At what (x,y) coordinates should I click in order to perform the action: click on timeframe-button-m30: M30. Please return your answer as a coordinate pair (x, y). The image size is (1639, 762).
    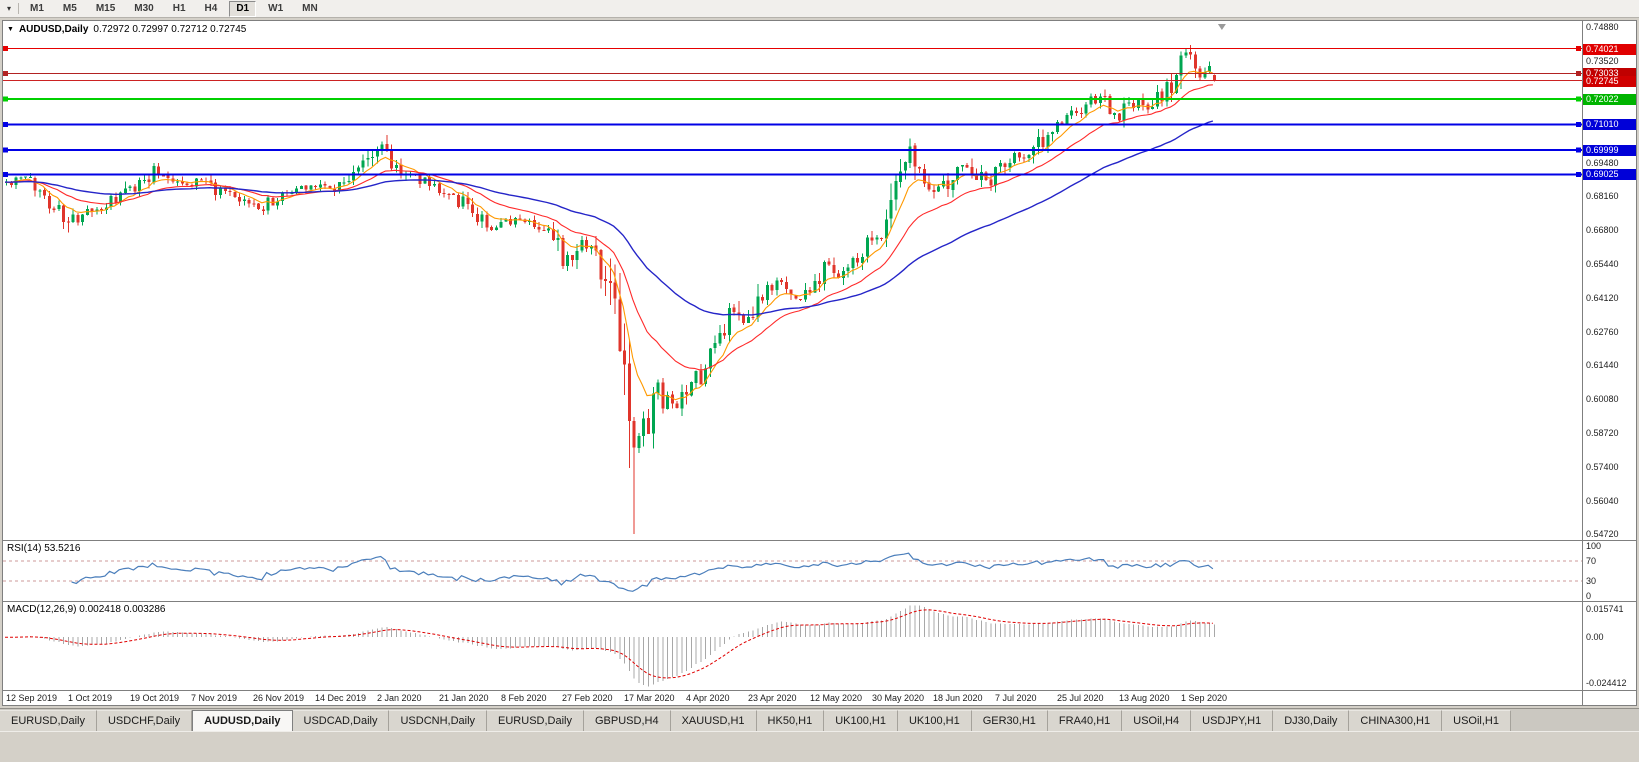
    Looking at the image, I should click on (144, 8).